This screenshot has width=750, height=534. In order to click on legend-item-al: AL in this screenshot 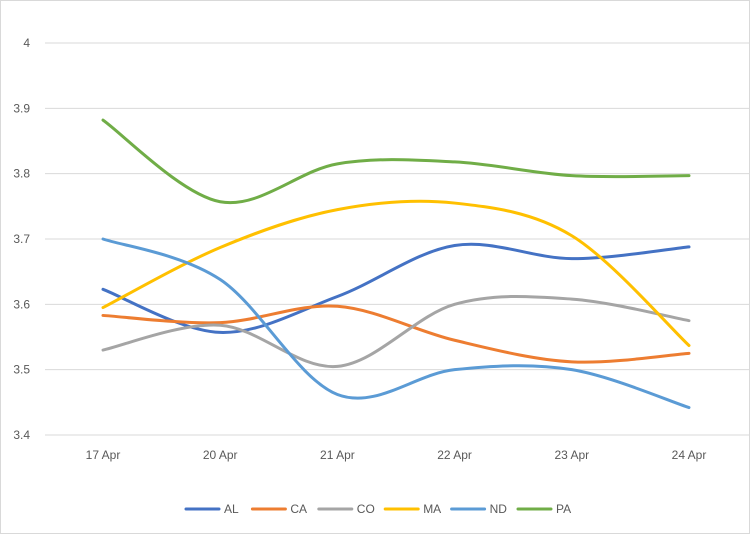, I will do `click(211, 509)`.